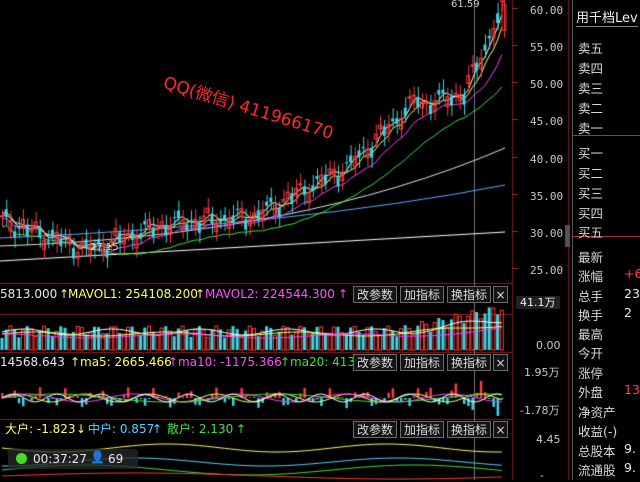  What do you see at coordinates (547, 270) in the screenshot?
I see `price-tick: 25.00` at bounding box center [547, 270].